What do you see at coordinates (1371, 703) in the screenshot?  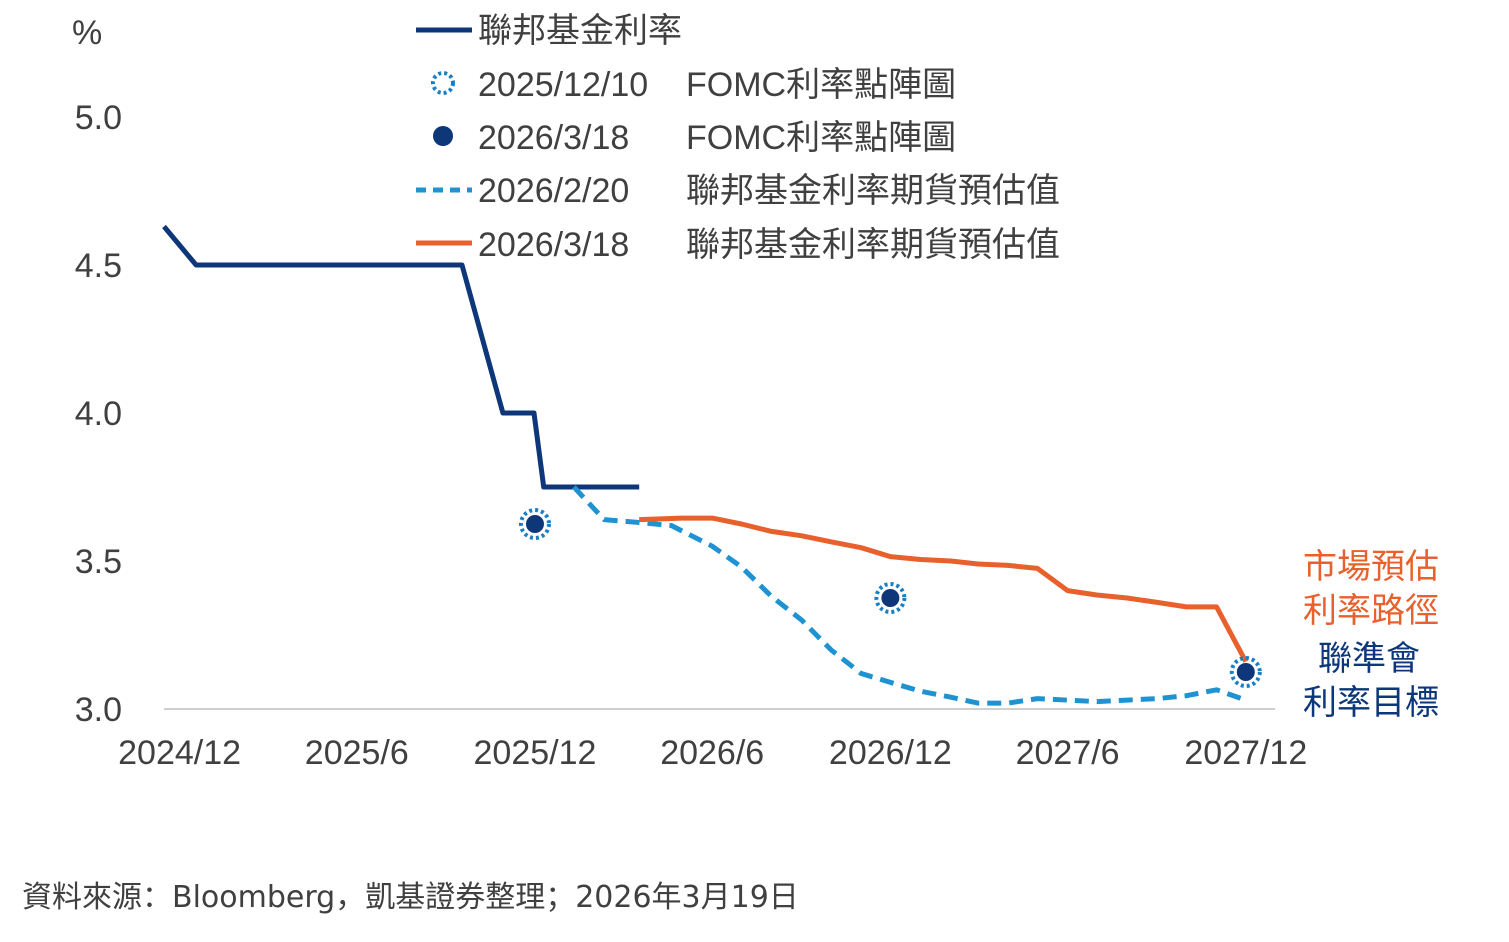 I see `annotation-fed-line-2: 利率目標` at bounding box center [1371, 703].